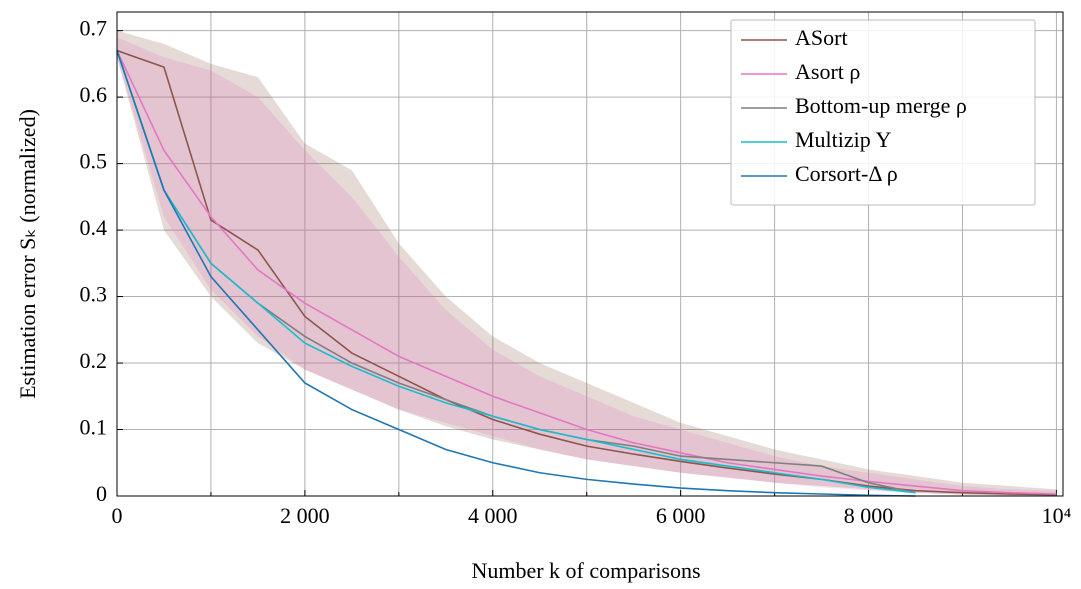 This screenshot has height=589, width=1081. I want to click on legend-box, so click(883, 112).